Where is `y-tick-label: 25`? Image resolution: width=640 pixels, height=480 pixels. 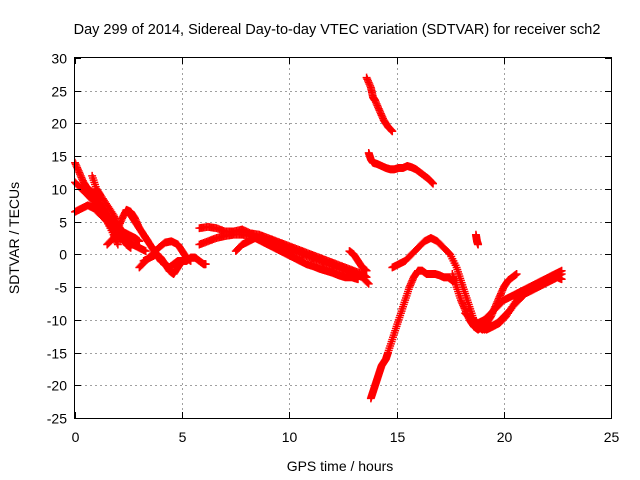
y-tick-label: 25 is located at coordinates (59, 92).